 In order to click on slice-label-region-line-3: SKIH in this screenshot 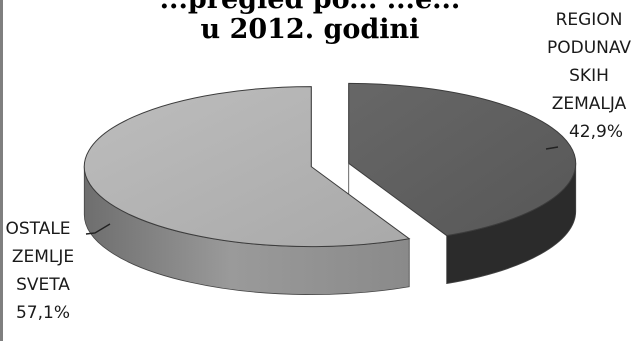, I will do `click(589, 76)`.